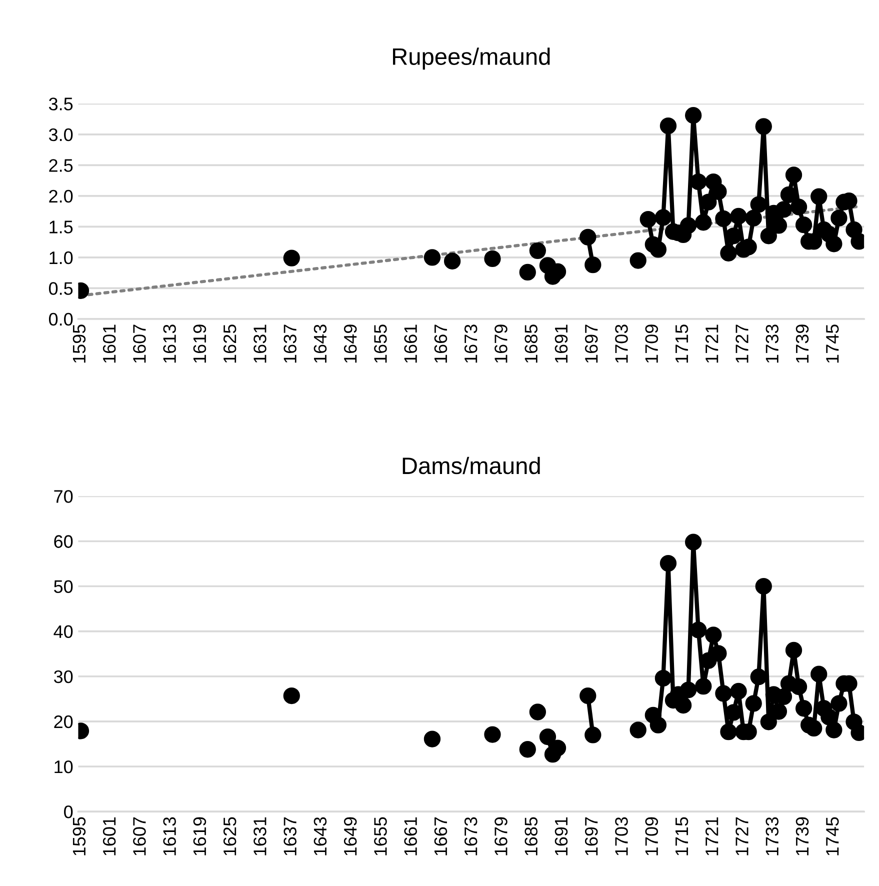 The height and width of the screenshot is (886, 879). Describe the element at coordinates (63, 586) in the screenshot. I see `y-tick-label: 50` at that location.